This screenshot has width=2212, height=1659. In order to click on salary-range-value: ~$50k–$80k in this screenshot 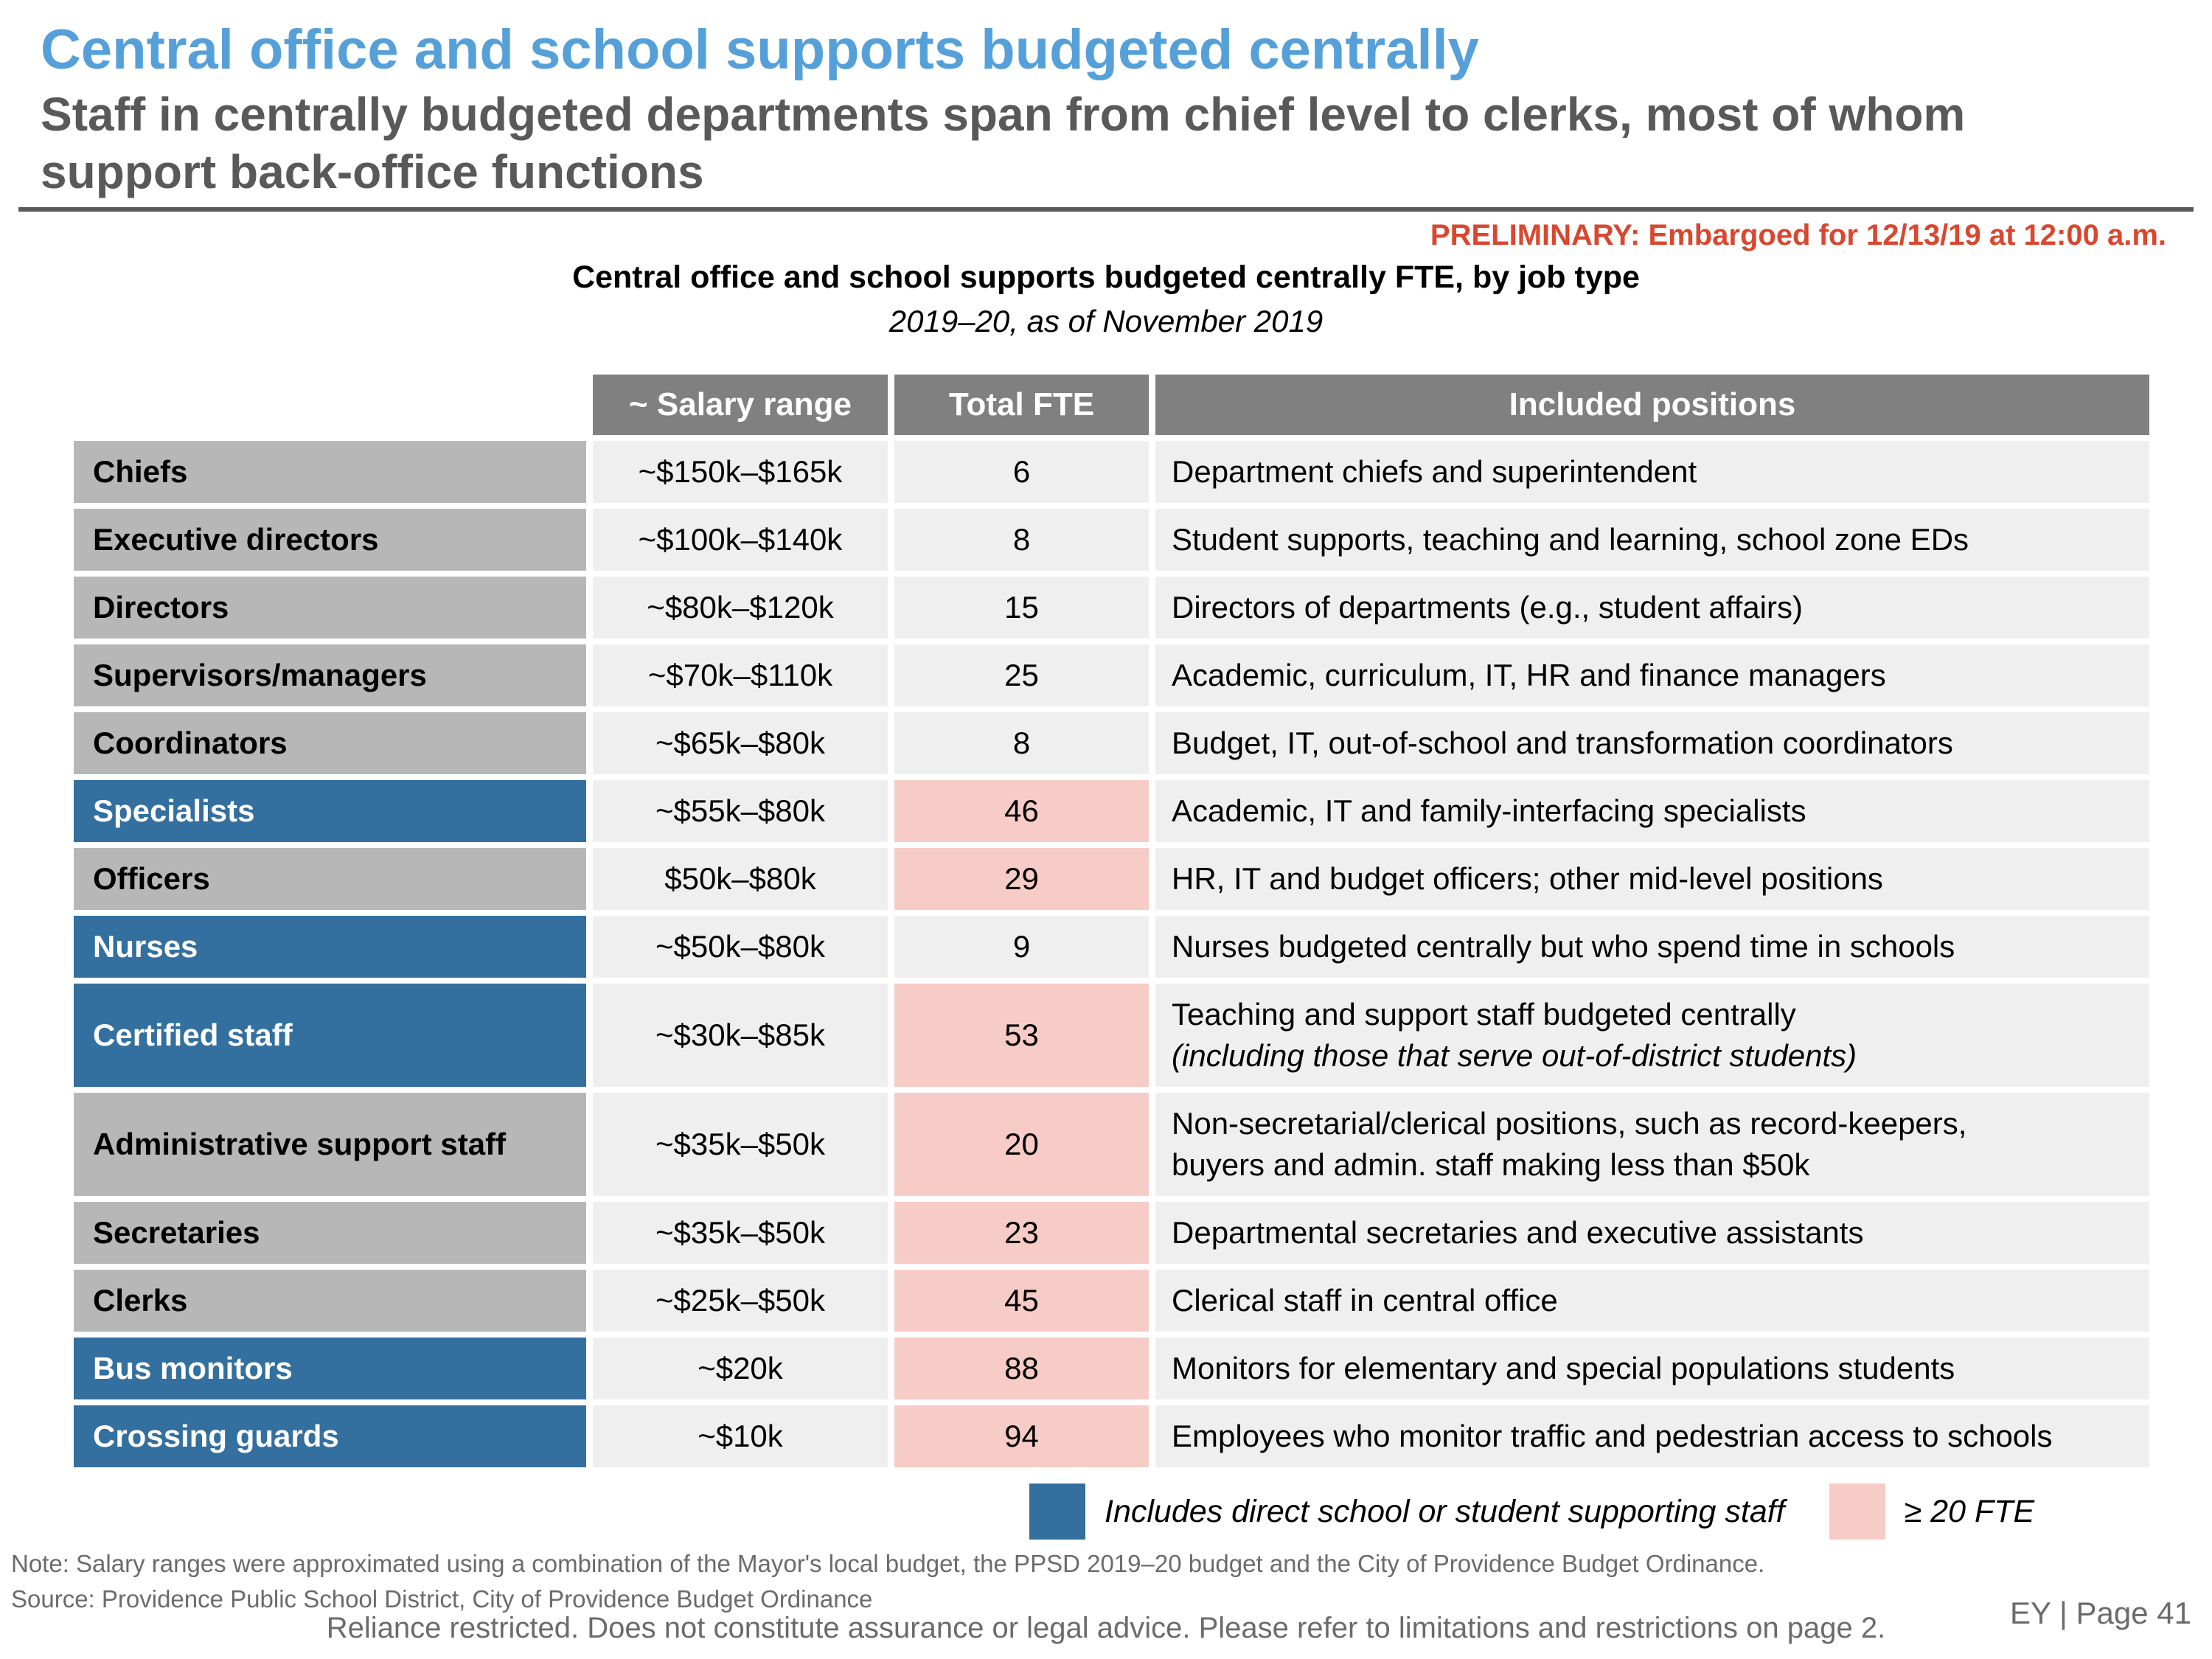, I will do `click(740, 947)`.